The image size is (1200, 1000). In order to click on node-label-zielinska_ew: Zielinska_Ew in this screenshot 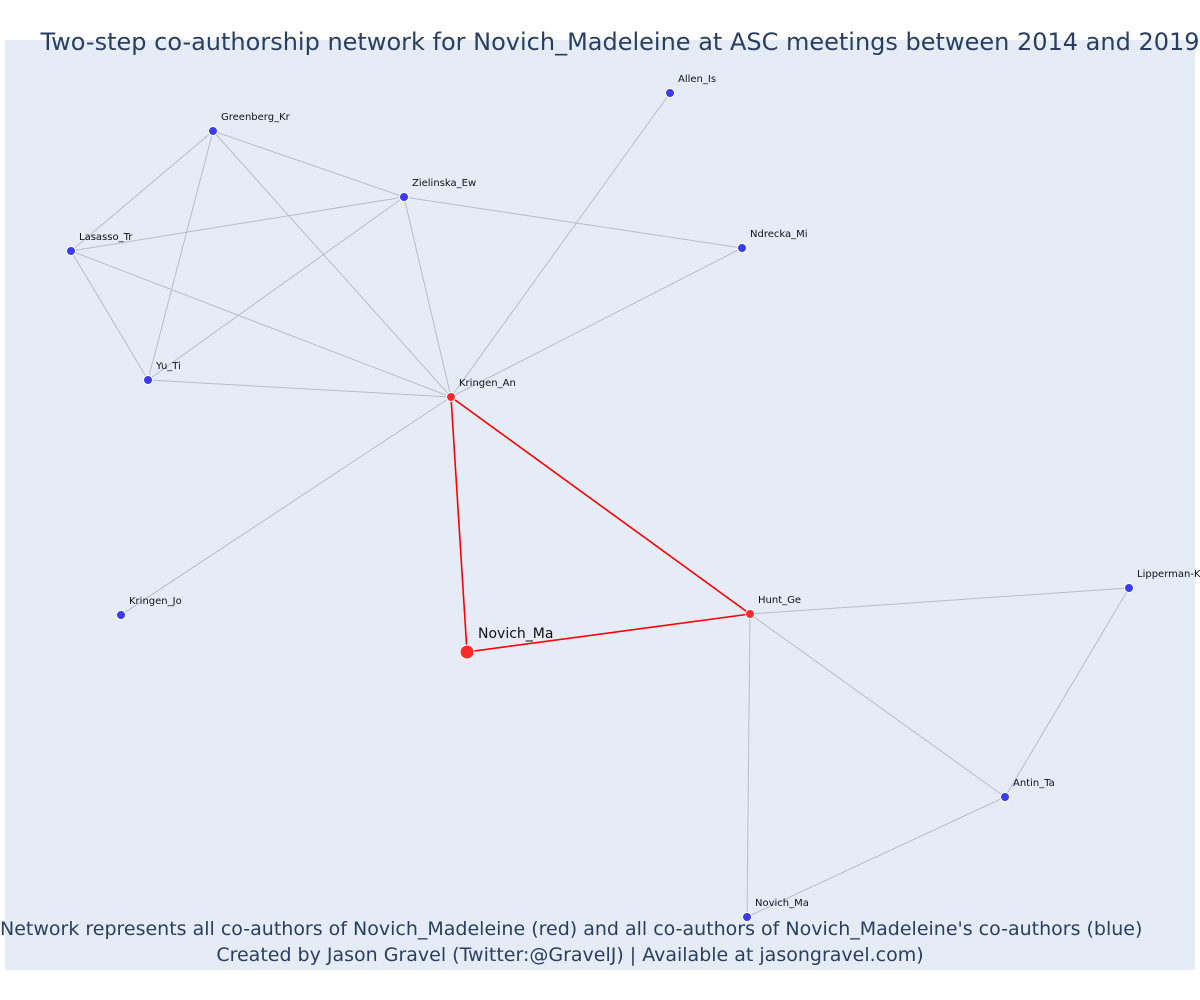, I will do `click(444, 183)`.